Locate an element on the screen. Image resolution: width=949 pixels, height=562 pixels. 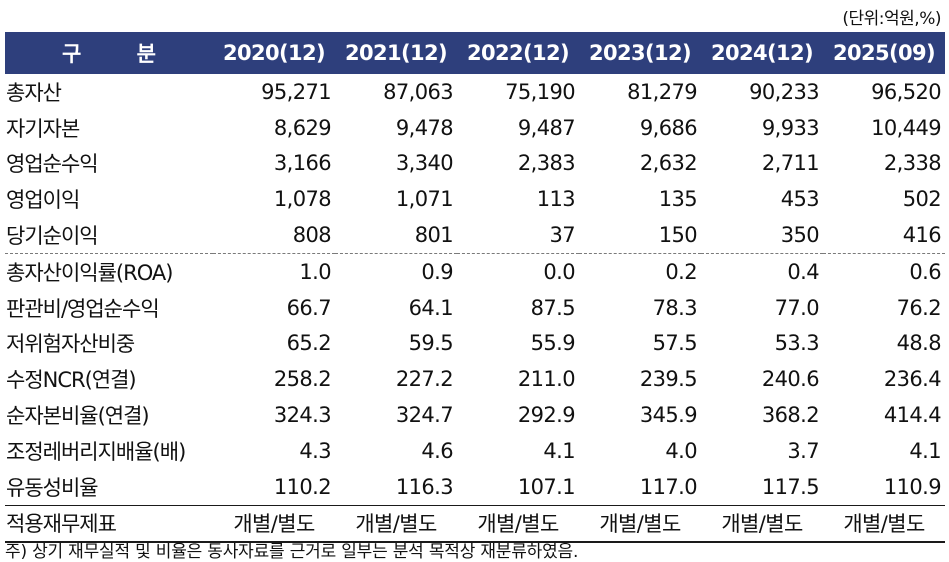
row-value: 87.5 is located at coordinates (553, 307).